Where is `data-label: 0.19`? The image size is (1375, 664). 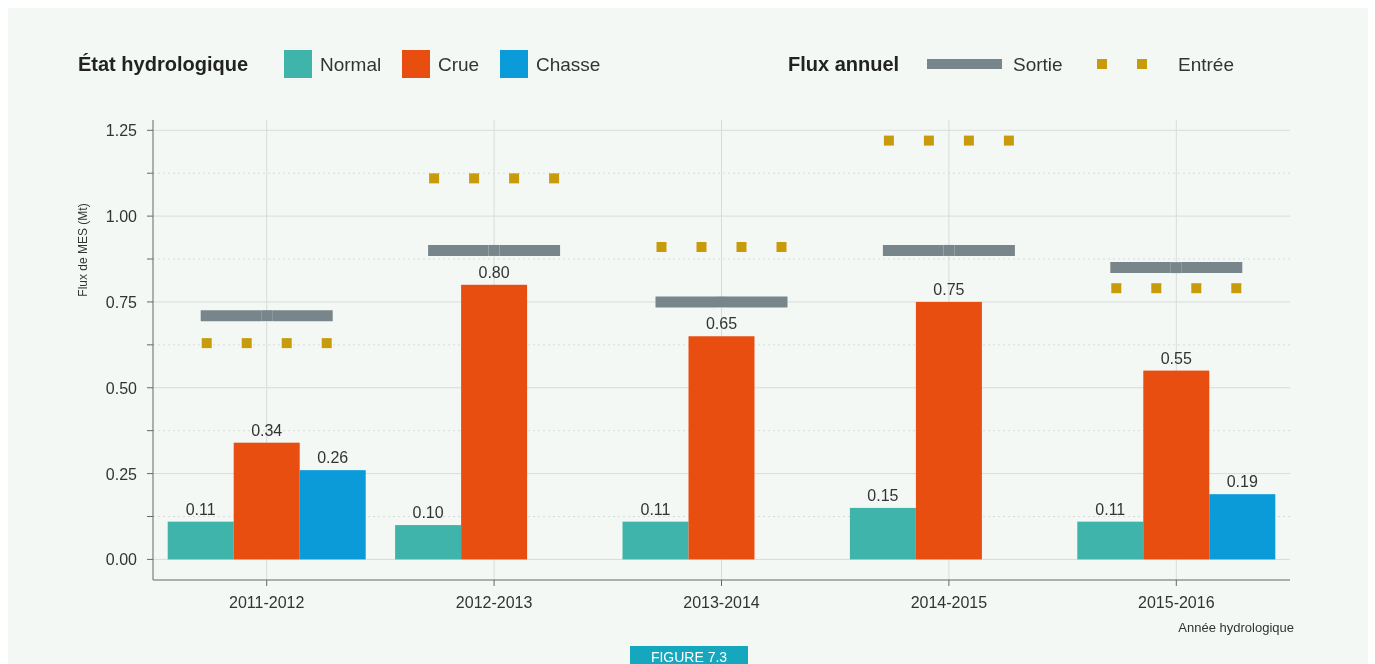
data-label: 0.19 is located at coordinates (1242, 482).